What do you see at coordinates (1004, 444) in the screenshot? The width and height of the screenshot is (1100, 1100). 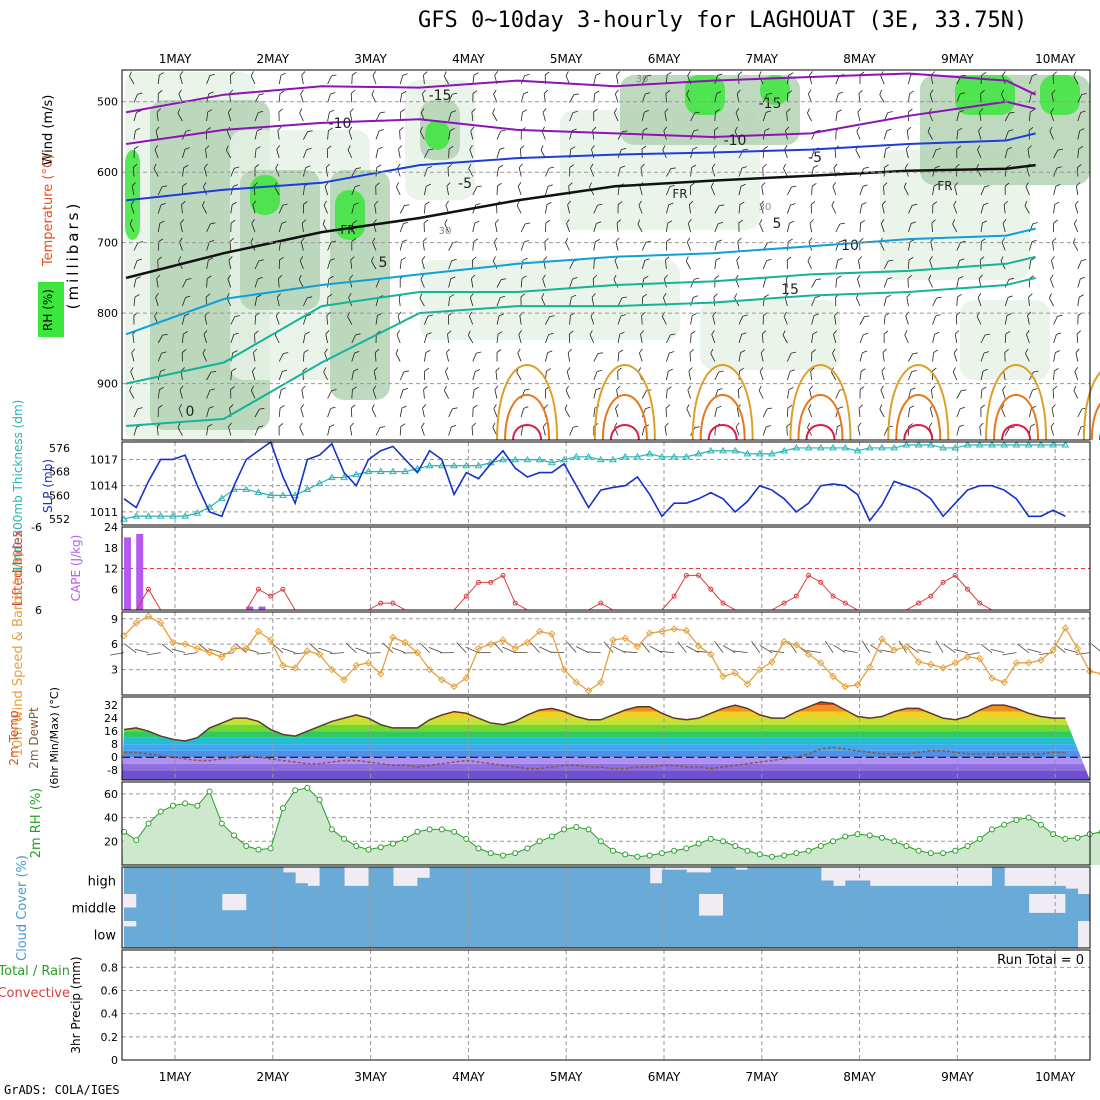 I see `thickness-marker` at bounding box center [1004, 444].